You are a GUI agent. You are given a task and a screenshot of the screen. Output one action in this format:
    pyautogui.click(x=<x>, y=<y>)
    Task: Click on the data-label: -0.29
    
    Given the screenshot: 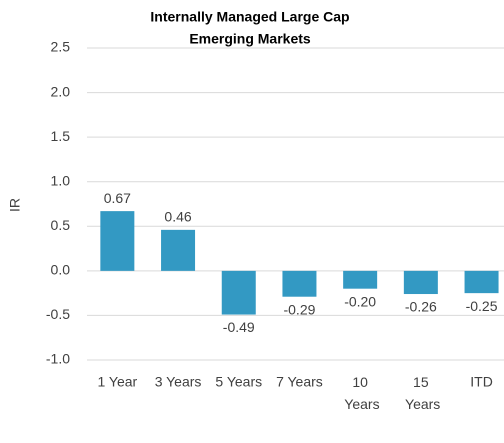 What is the action you would take?
    pyautogui.click(x=299, y=309)
    